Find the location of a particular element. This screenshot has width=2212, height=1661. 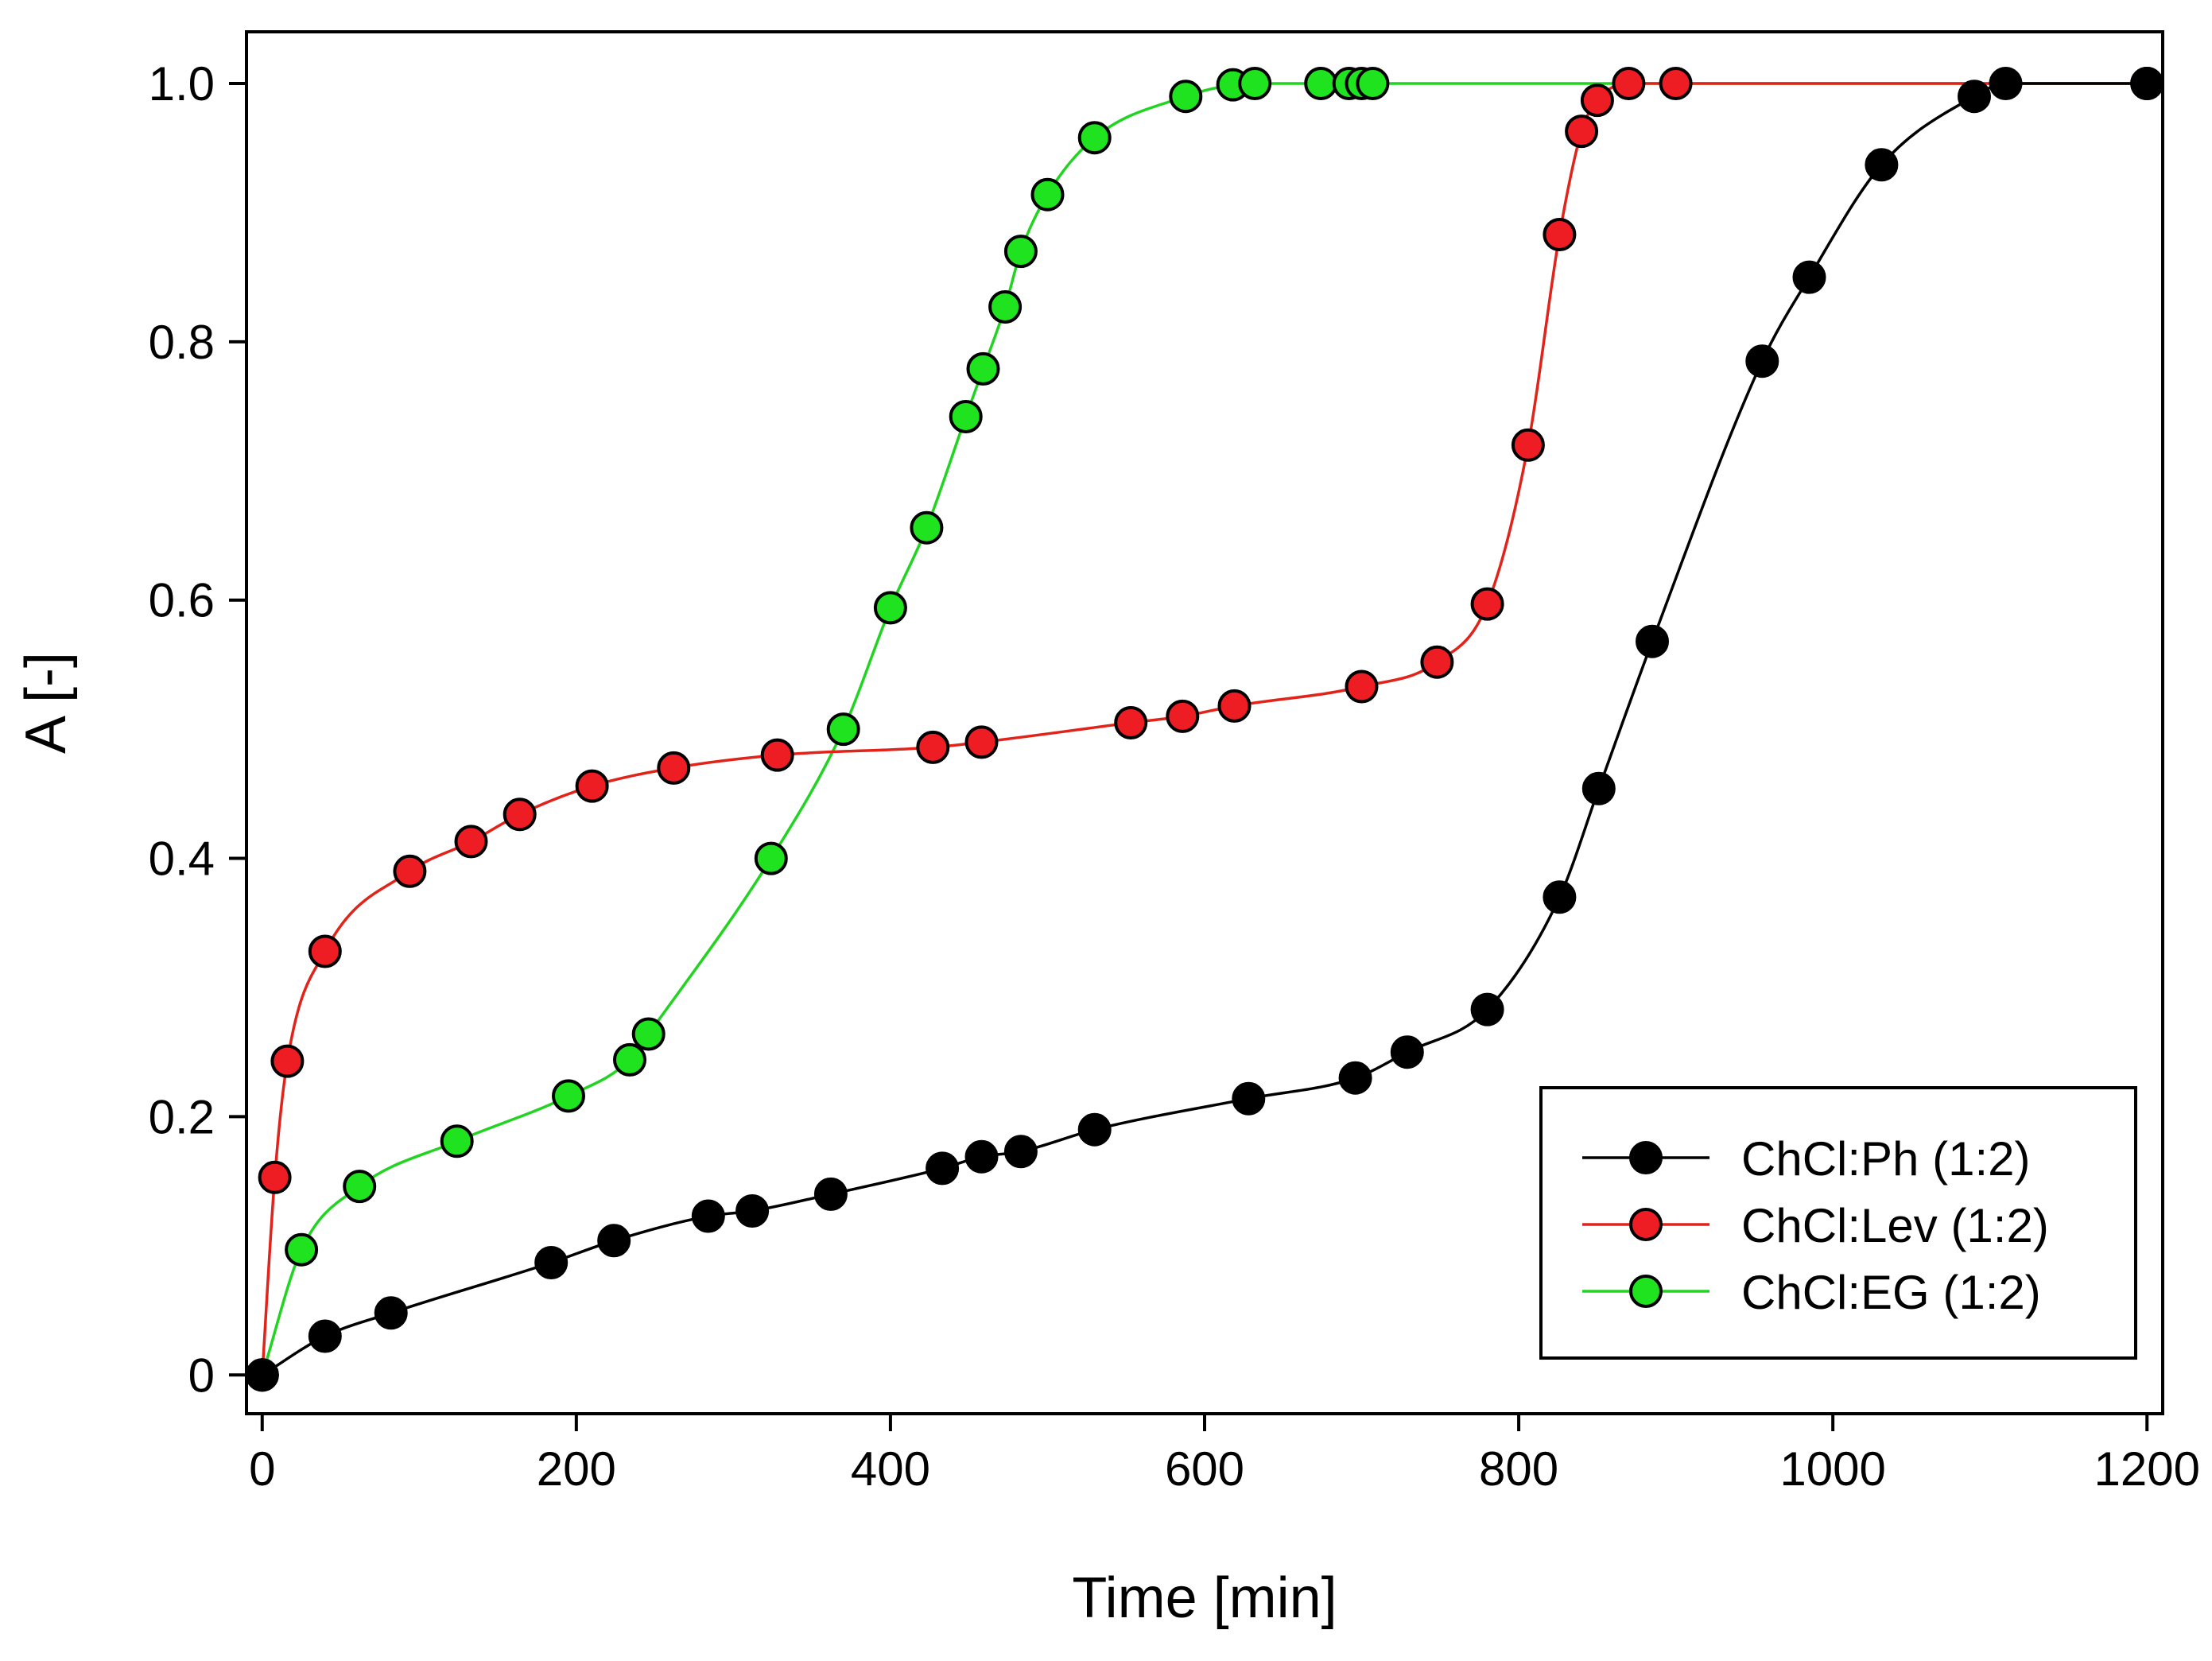

x-axis: 0 200 400 600 800 1000 1200 is located at coordinates (1224, 1455).